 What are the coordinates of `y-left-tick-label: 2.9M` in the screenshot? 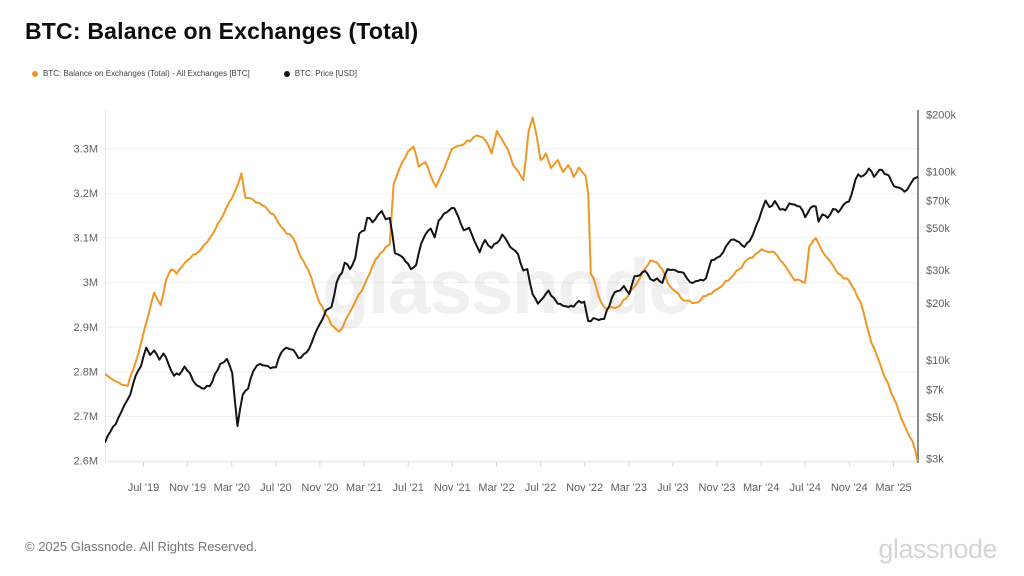 It's located at (86, 328).